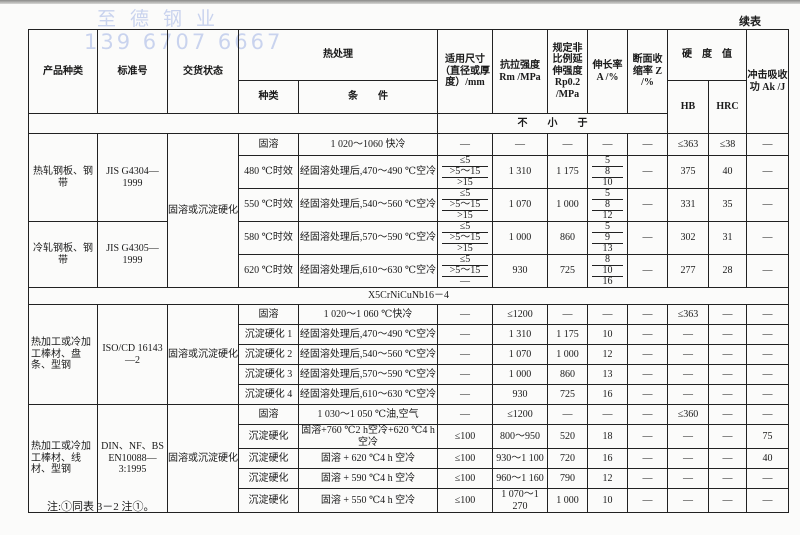 This screenshot has height=535, width=800. What do you see at coordinates (688, 107) in the screenshot?
I see `header-hb: HB` at bounding box center [688, 107].